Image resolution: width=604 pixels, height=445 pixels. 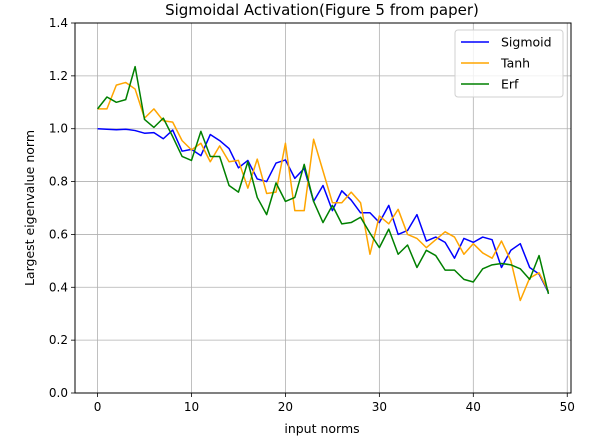 I want to click on y-tick-label: 1.2, so click(x=58, y=76).